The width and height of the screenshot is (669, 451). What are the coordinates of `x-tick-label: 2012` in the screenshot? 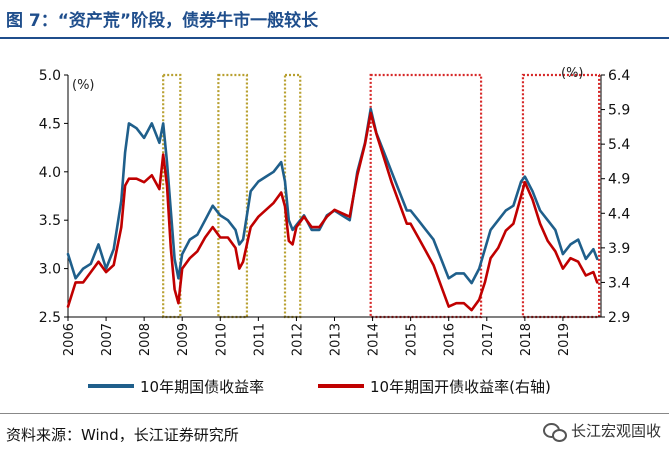 It's located at (297, 339).